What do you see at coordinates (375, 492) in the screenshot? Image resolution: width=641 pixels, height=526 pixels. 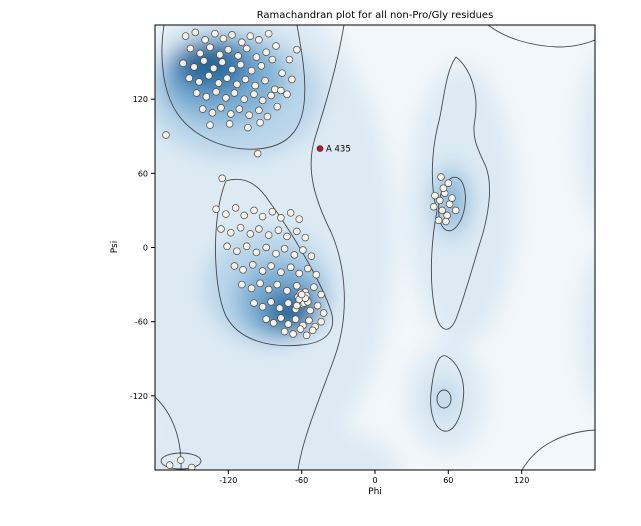 I see `x-axis-label: Phi` at bounding box center [375, 492].